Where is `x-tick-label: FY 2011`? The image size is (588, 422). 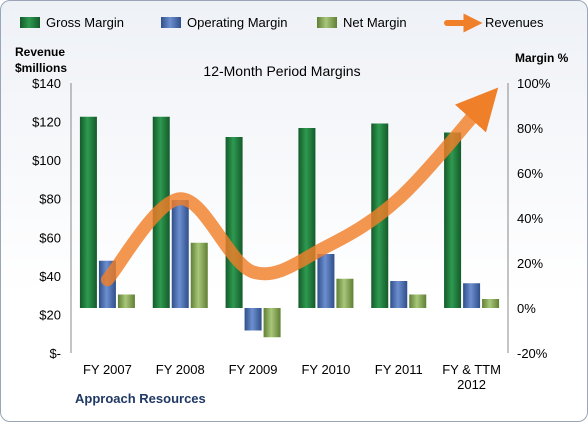 x-tick-label: FY 2011 is located at coordinates (399, 369).